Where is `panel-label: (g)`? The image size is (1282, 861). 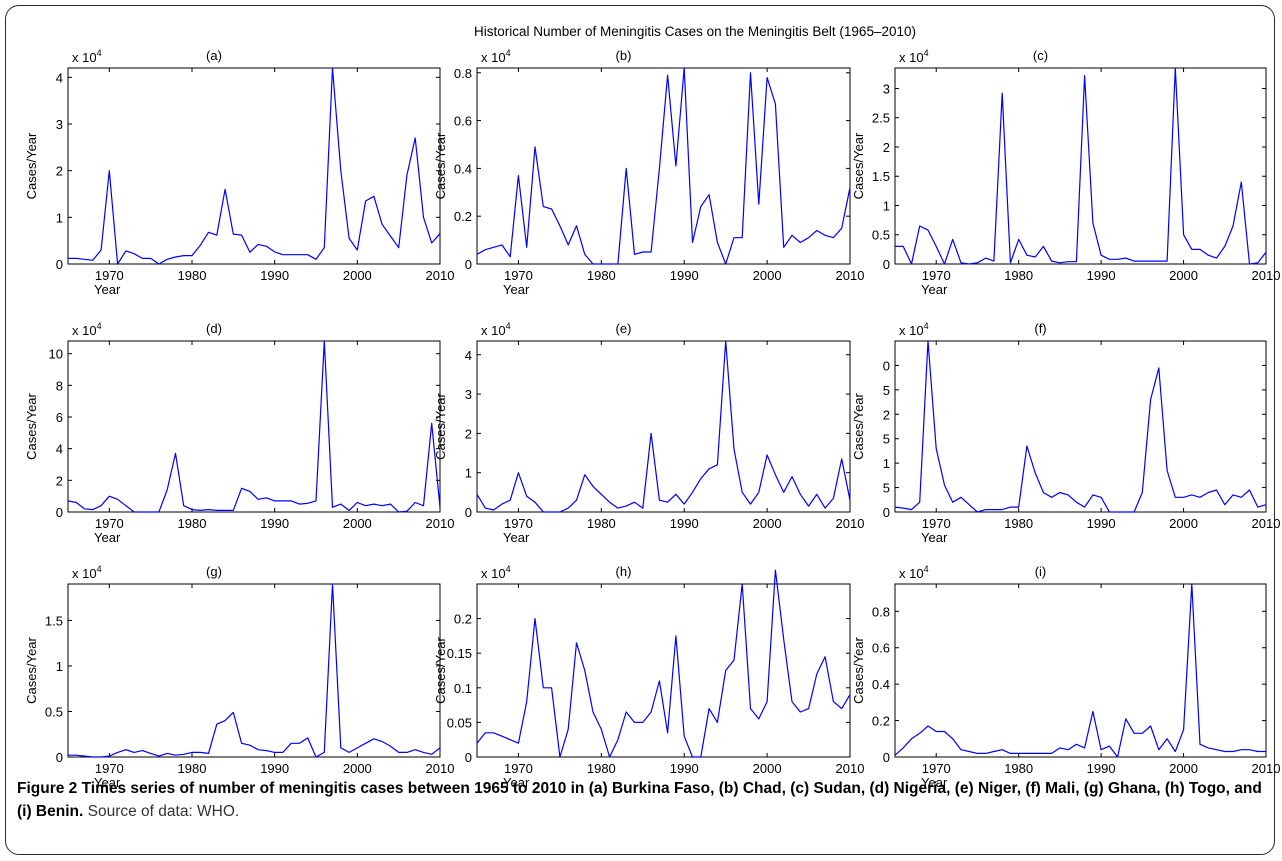
panel-label: (g) is located at coordinates (214, 571).